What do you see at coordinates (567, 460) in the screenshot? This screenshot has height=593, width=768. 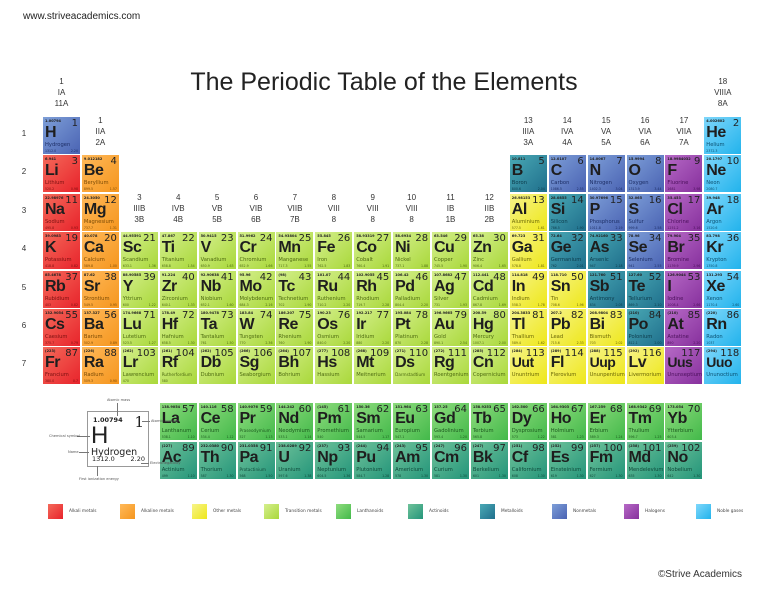 I see `element-einsteinium: (252) 99 Es Einsteinium 619 1.30` at bounding box center [567, 460].